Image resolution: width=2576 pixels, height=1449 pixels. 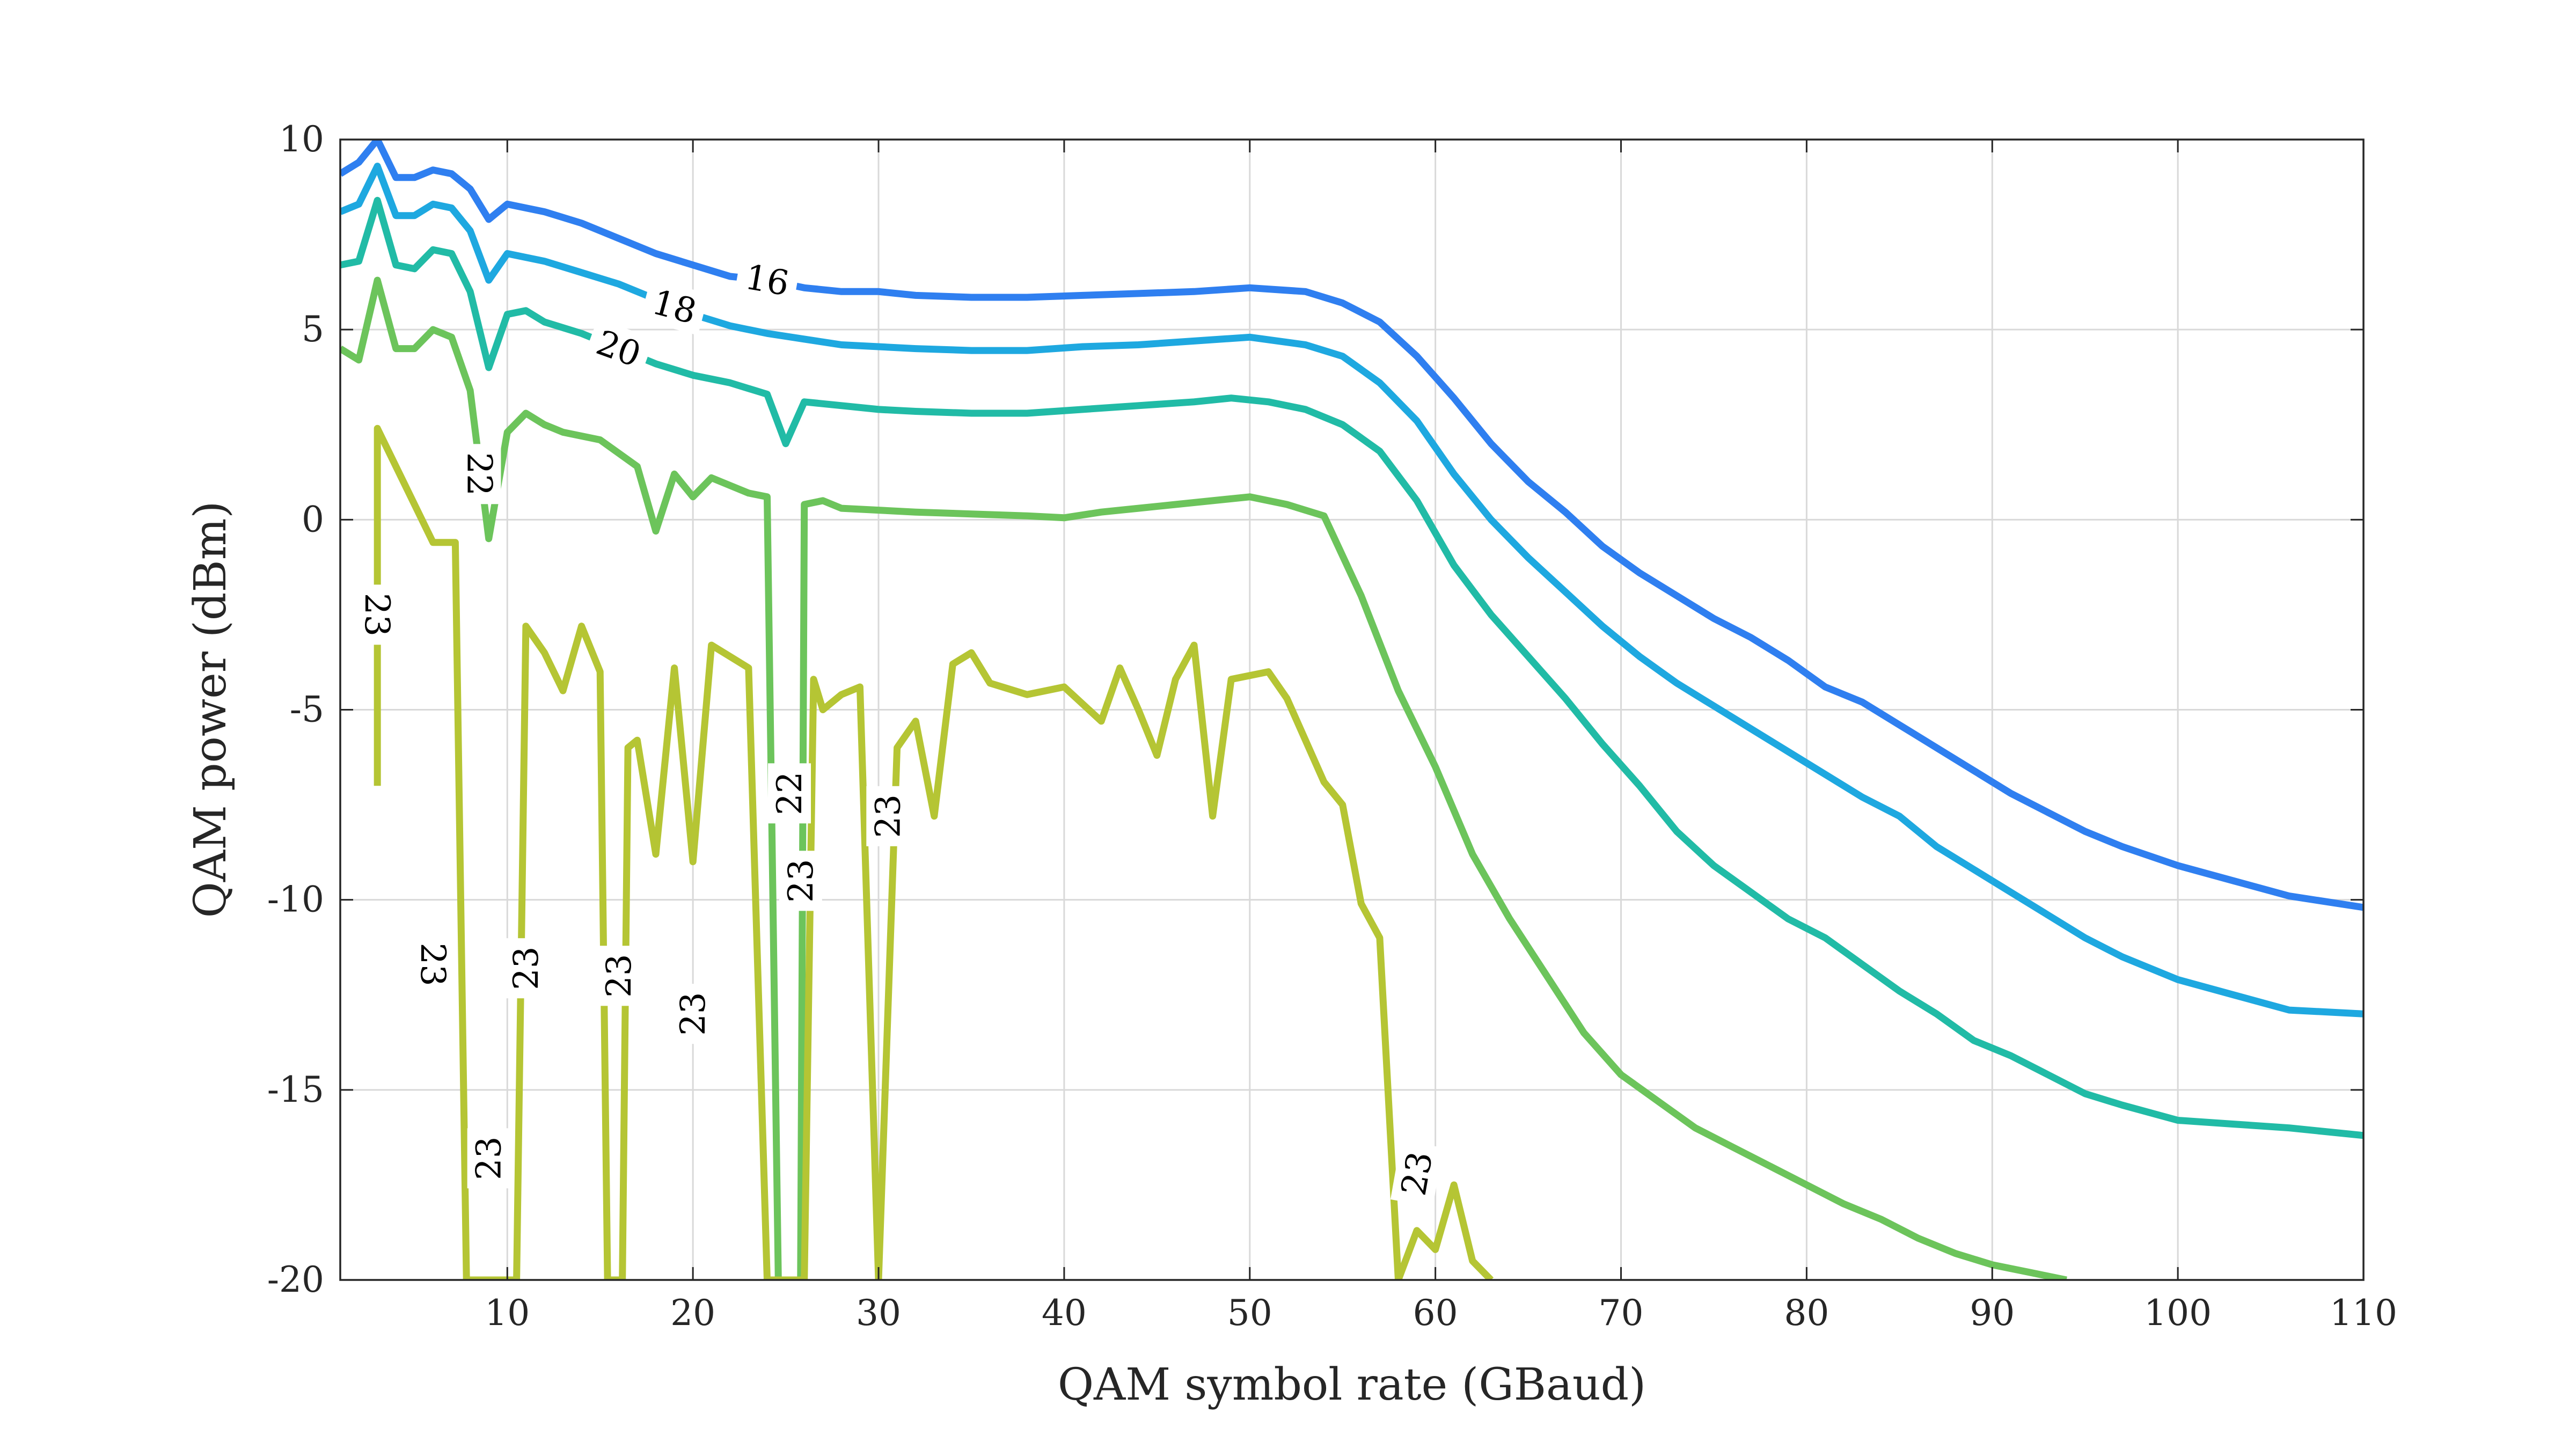 What do you see at coordinates (295, 899) in the screenshot?
I see `y-tick-label: -10` at bounding box center [295, 899].